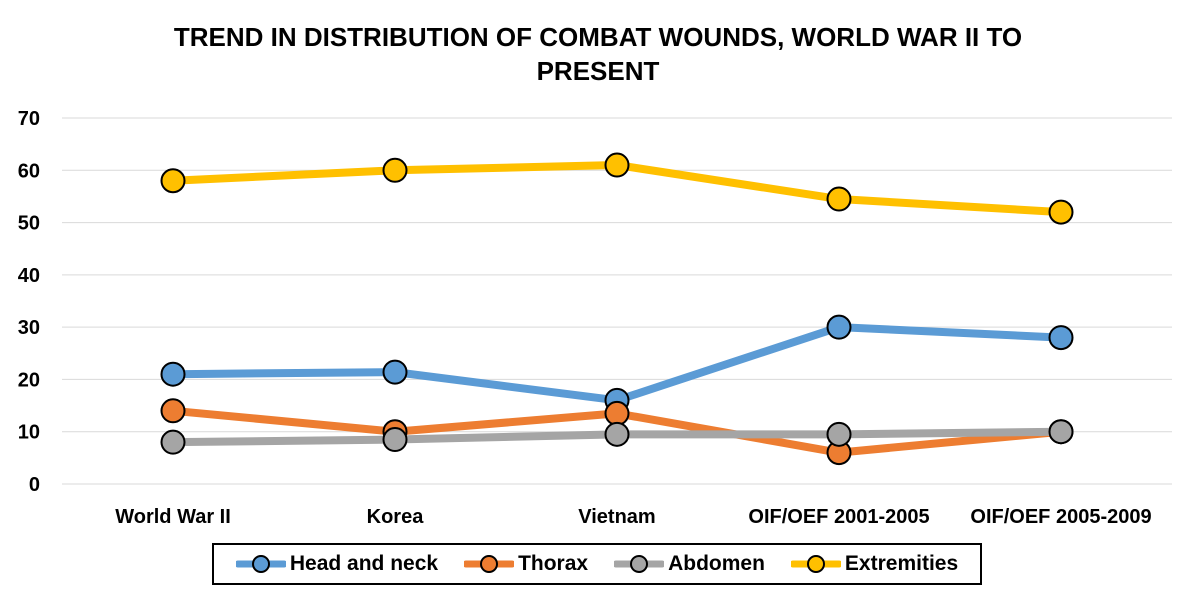 The width and height of the screenshot is (1196, 599). I want to click on y-tick-label: 50, so click(29, 224).